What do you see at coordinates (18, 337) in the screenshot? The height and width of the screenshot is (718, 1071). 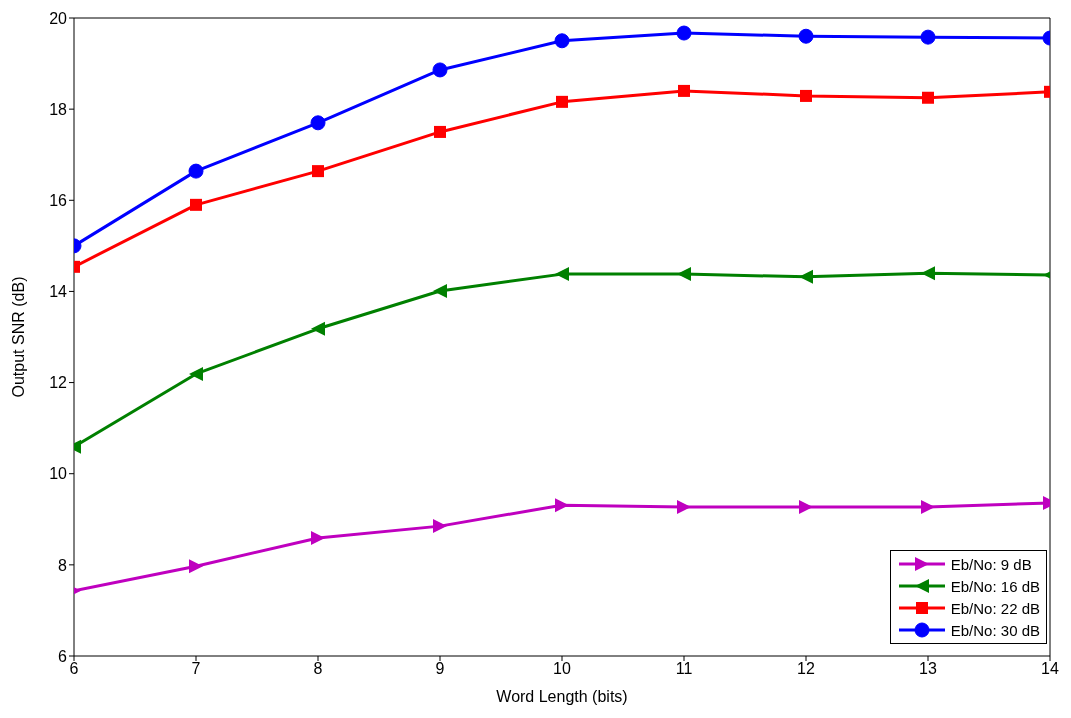 I see `y-axis-title: Output SNR (dB)` at bounding box center [18, 337].